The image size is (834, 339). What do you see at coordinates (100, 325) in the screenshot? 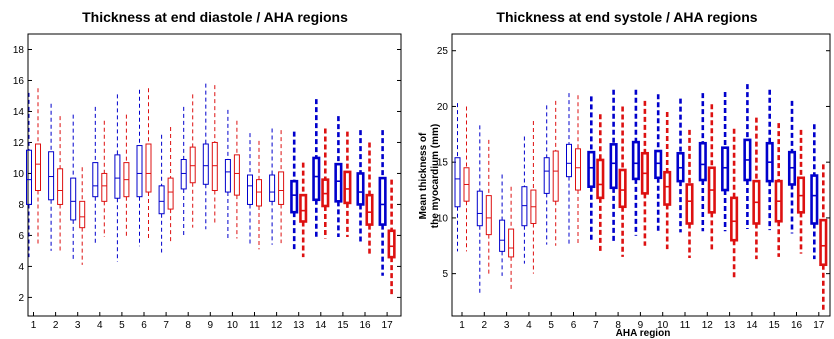
I see `x-tick-label: 4` at bounding box center [100, 325].